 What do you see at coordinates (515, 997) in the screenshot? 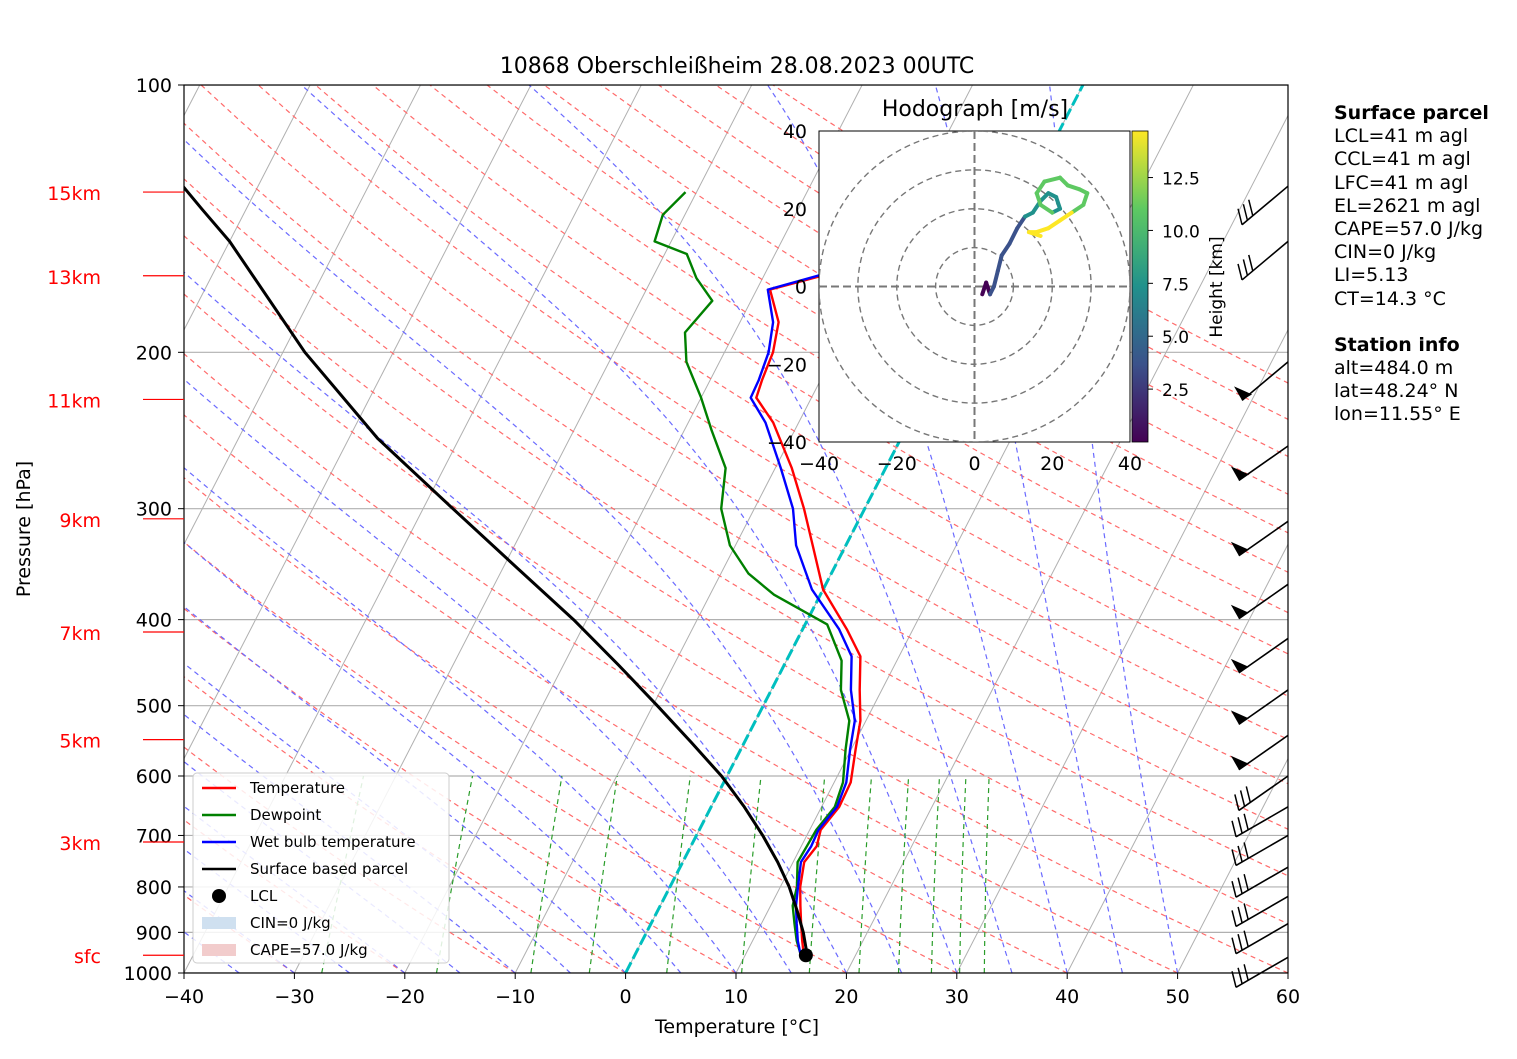
I see `x-tick-label: −10` at bounding box center [515, 997].